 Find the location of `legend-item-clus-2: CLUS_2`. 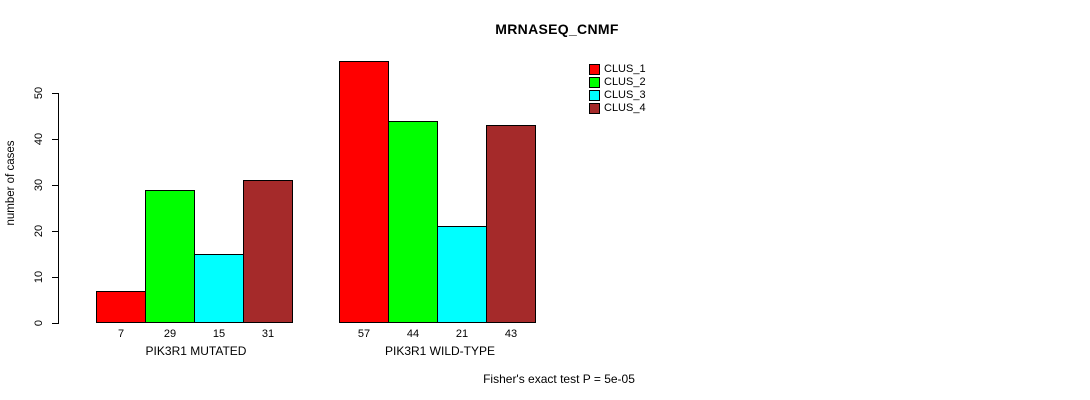

legend-item-clus-2: CLUS_2 is located at coordinates (617, 82).